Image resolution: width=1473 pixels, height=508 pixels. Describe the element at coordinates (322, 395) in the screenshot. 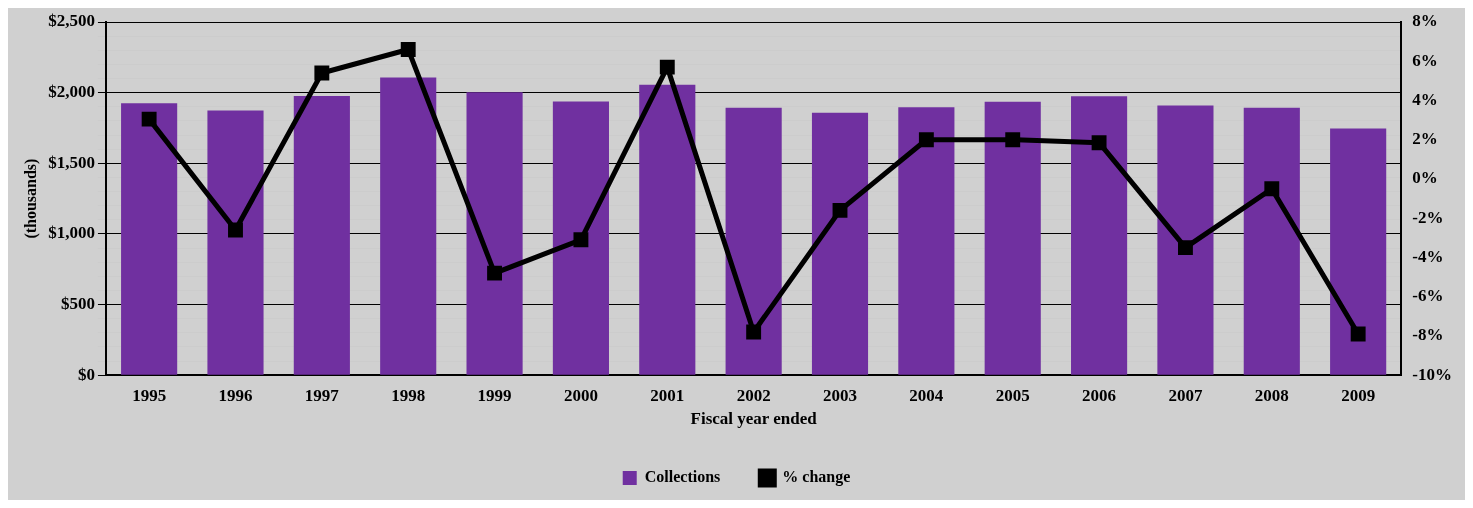

I see `x-tick-label: 1997` at that location.